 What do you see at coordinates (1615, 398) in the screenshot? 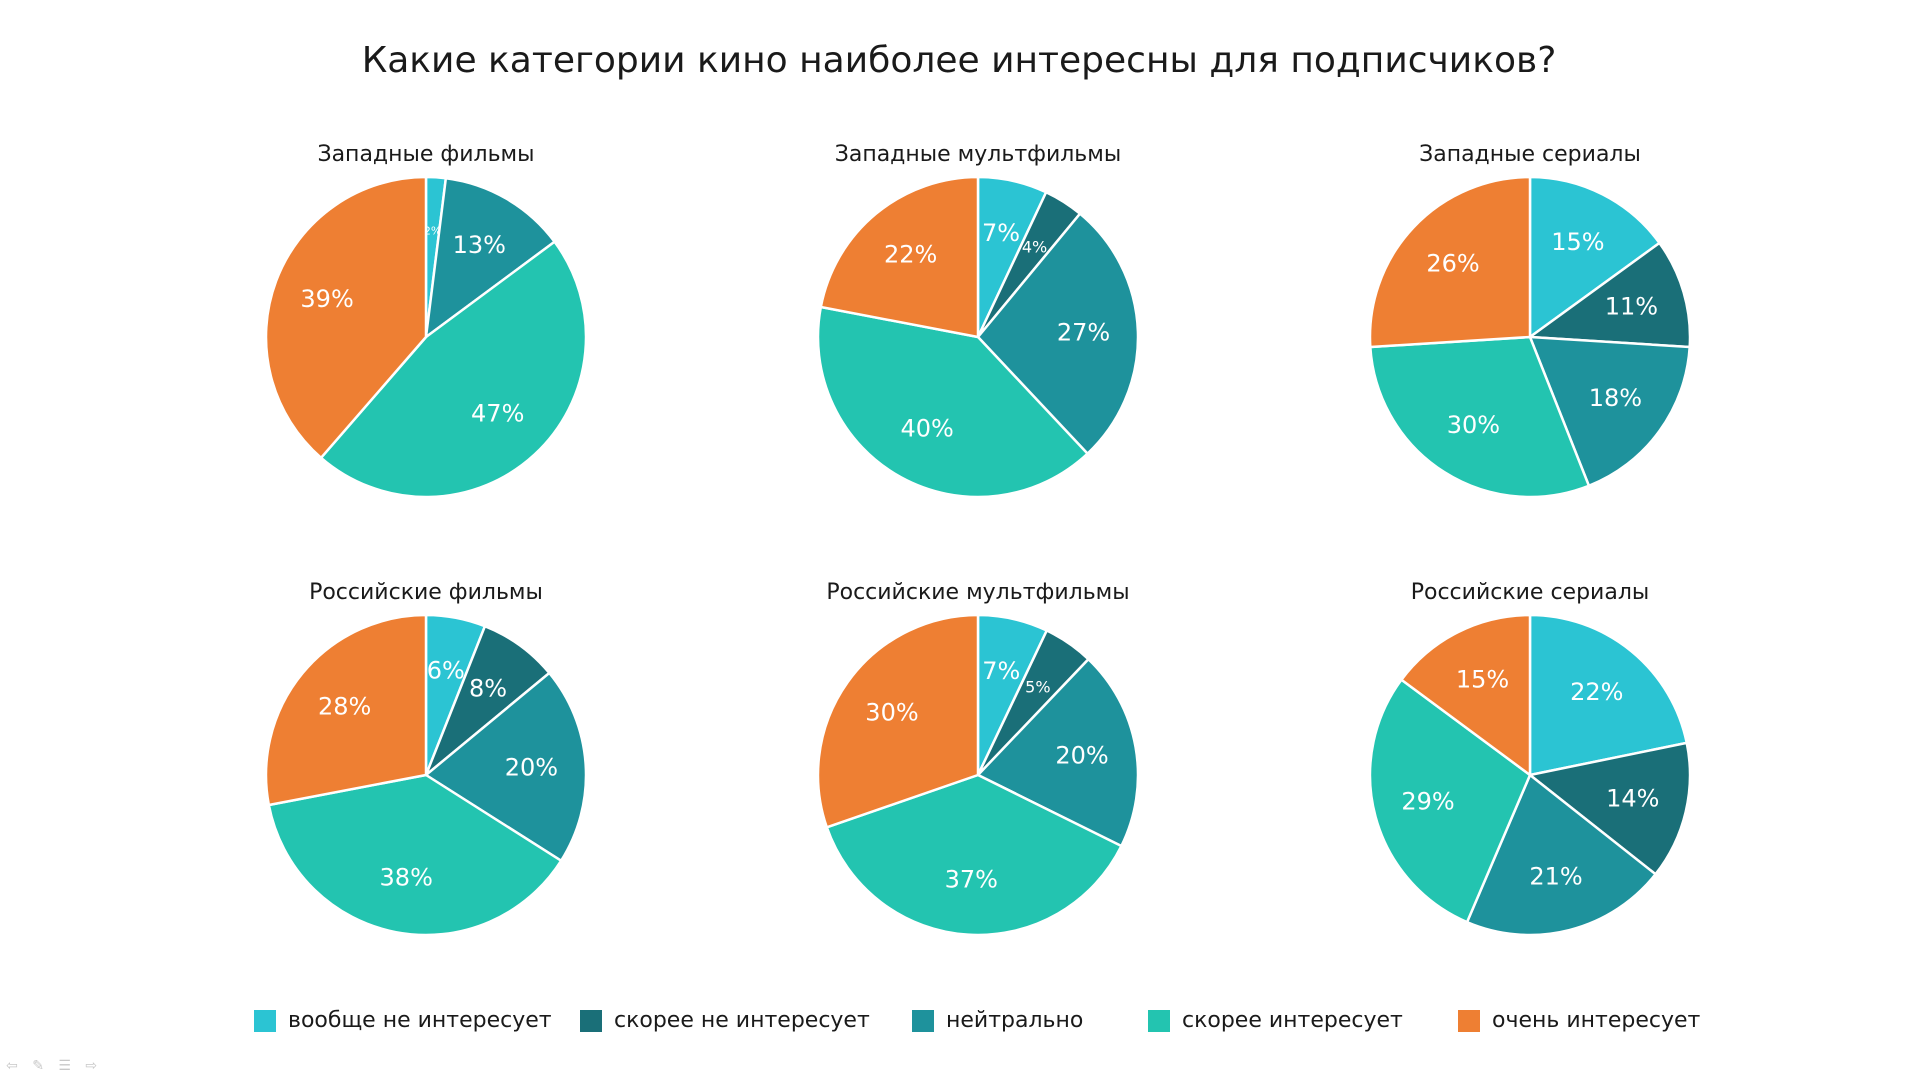
I see `pie-data-label: 18%` at bounding box center [1615, 398].